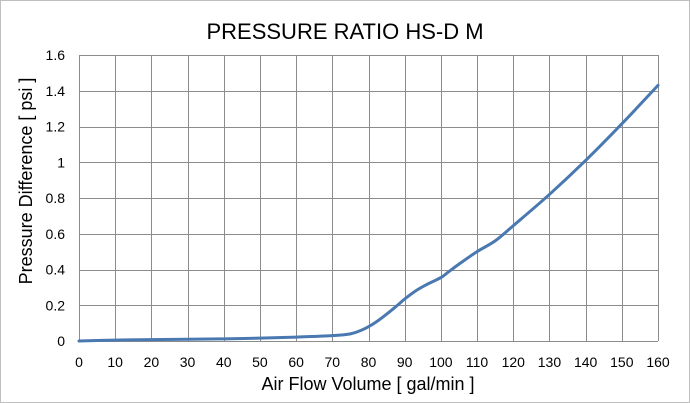 Image resolution: width=690 pixels, height=403 pixels. I want to click on x-tick-label: 50, so click(260, 362).